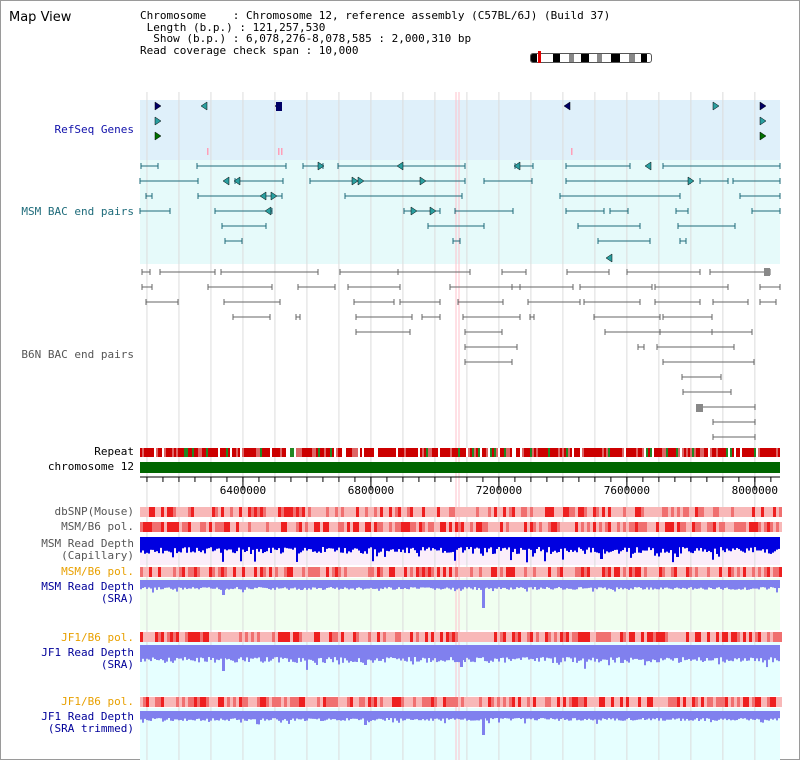 The height and width of the screenshot is (760, 800). Describe the element at coordinates (114, 451) in the screenshot. I see `track-label-repeat: Repeat` at that location.